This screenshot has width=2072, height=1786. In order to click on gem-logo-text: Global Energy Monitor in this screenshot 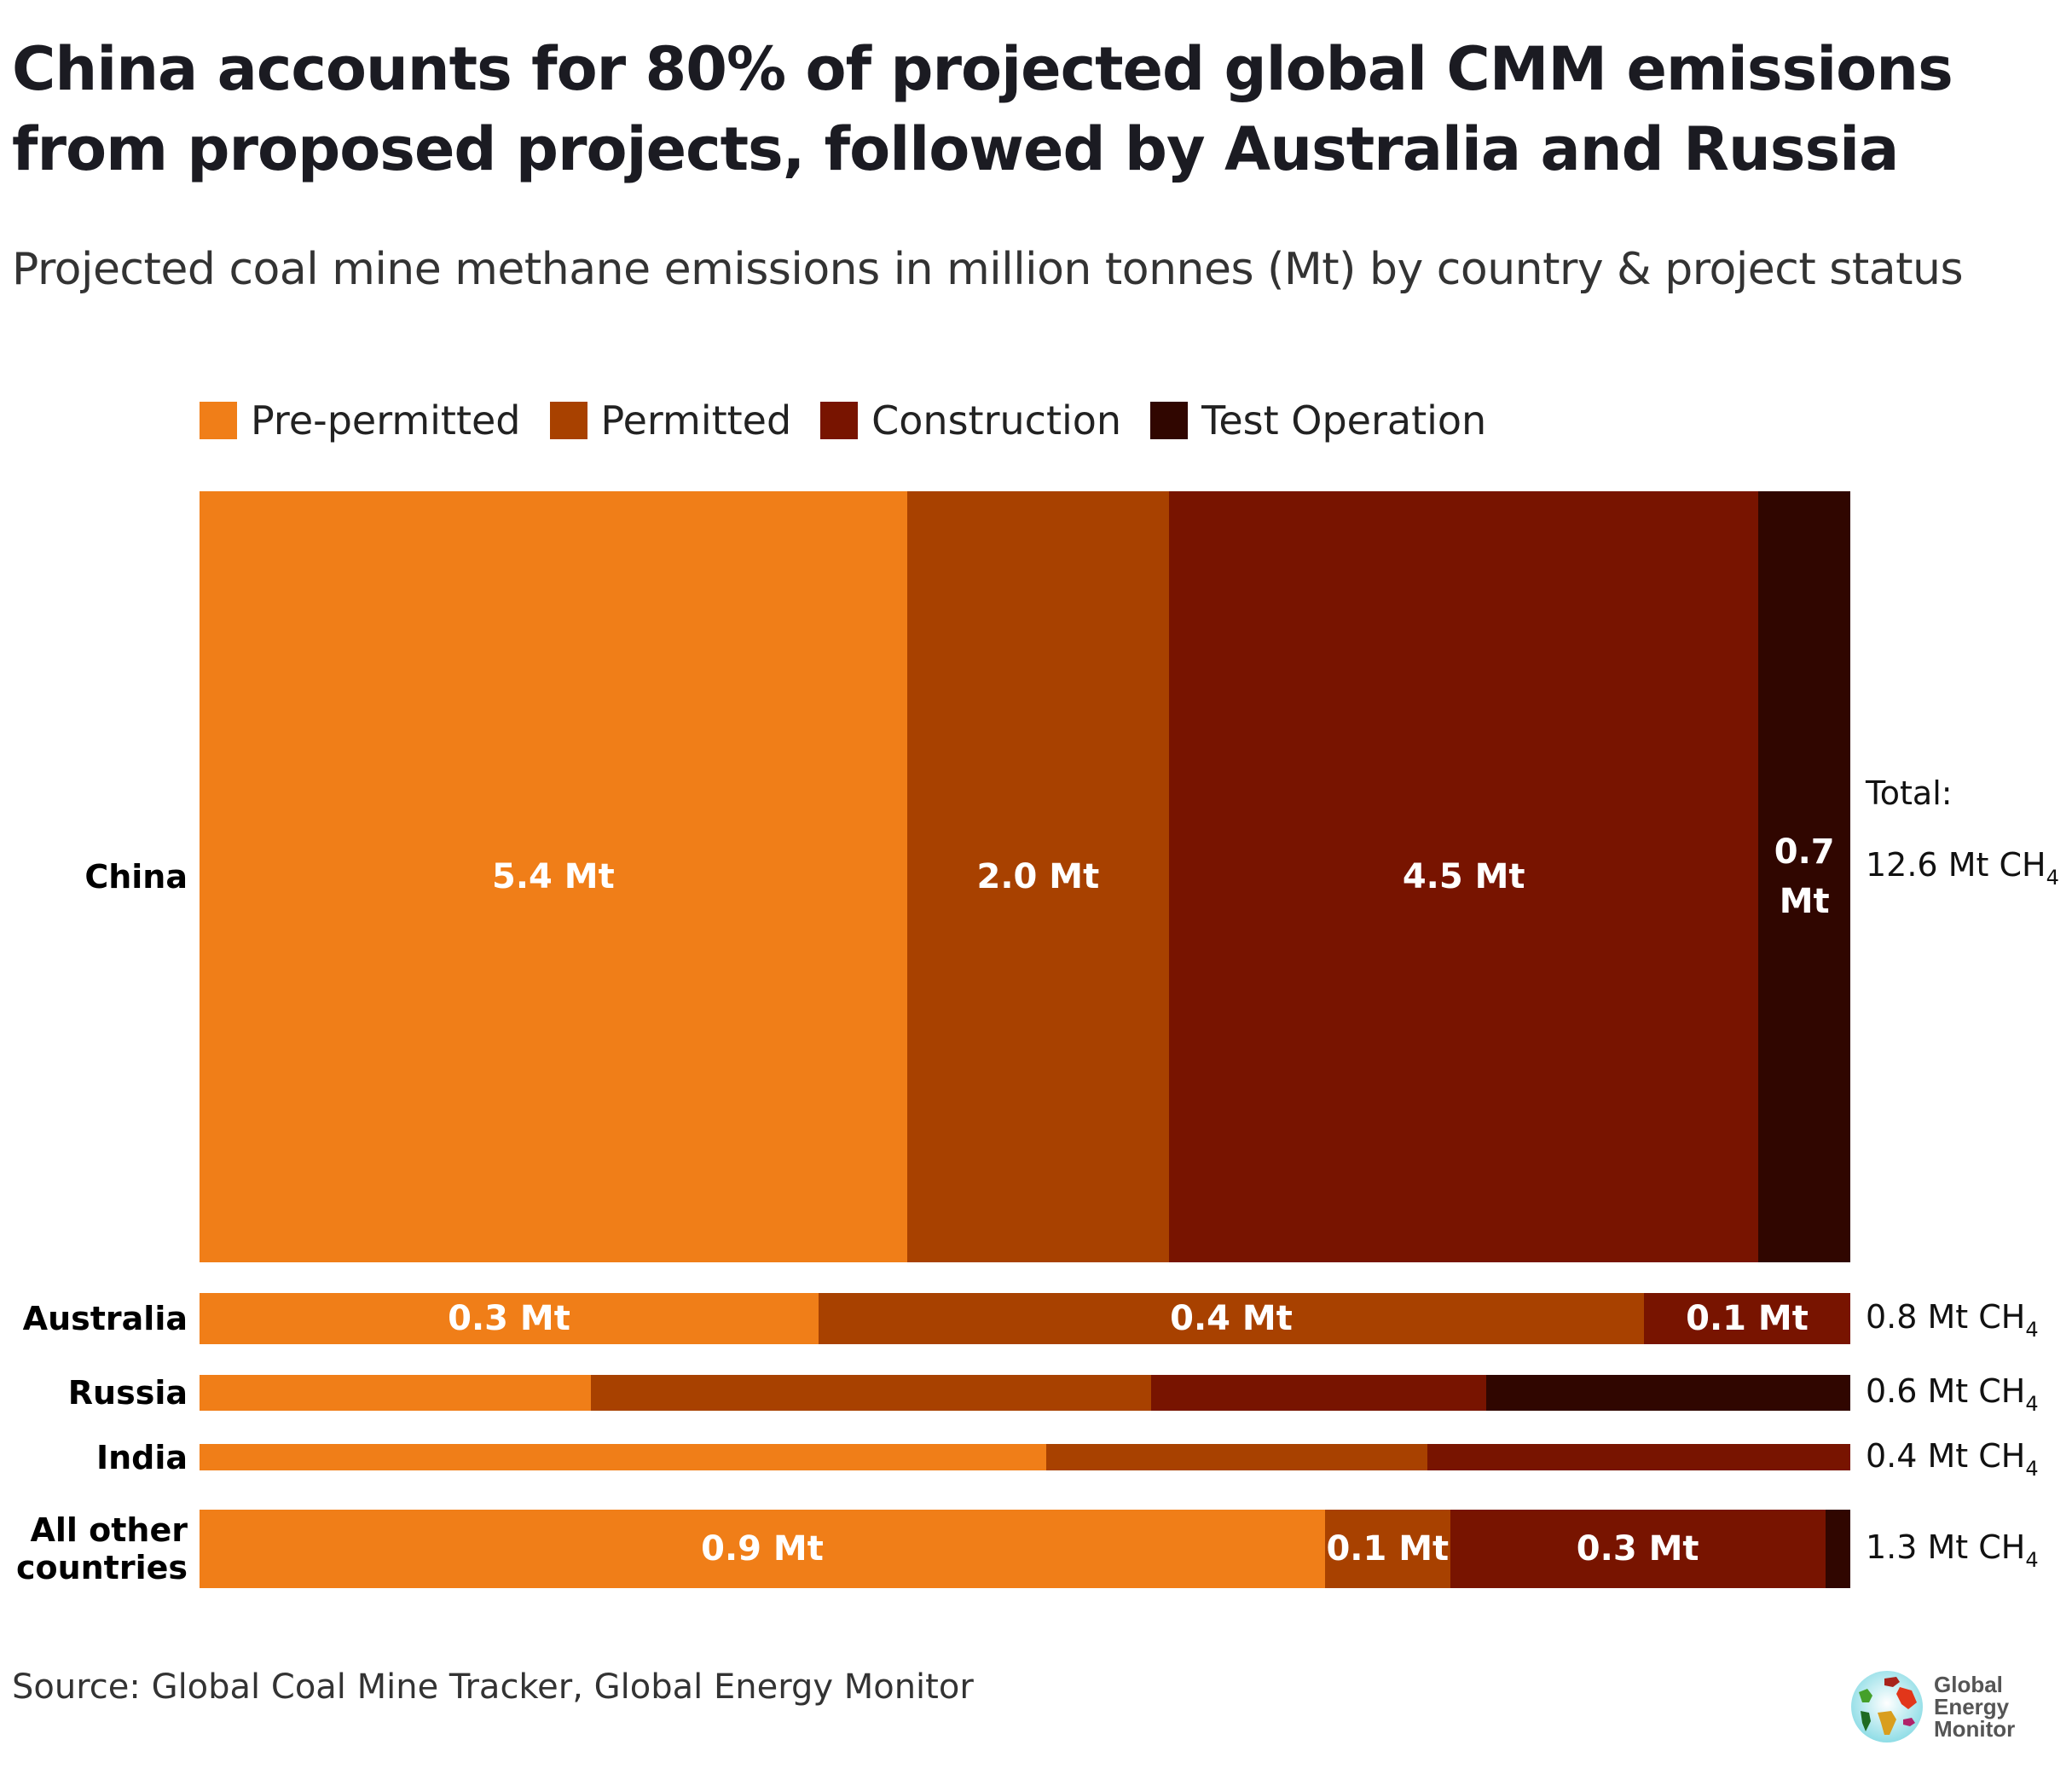, I will do `click(1974, 1706)`.